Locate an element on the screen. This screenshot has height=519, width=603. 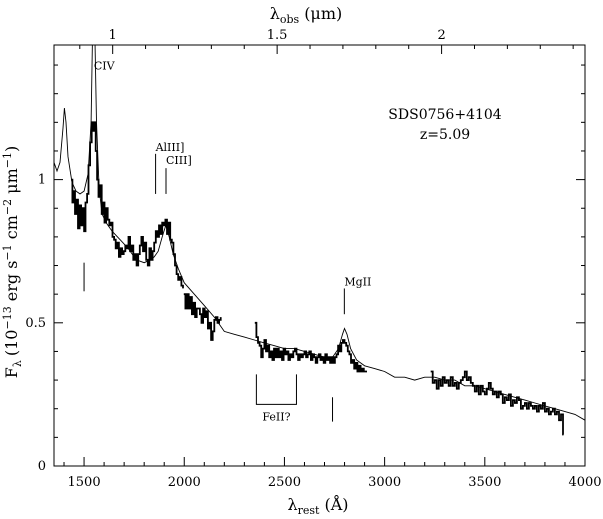
top-axis-title-sub: obs is located at coordinates (290, 19).